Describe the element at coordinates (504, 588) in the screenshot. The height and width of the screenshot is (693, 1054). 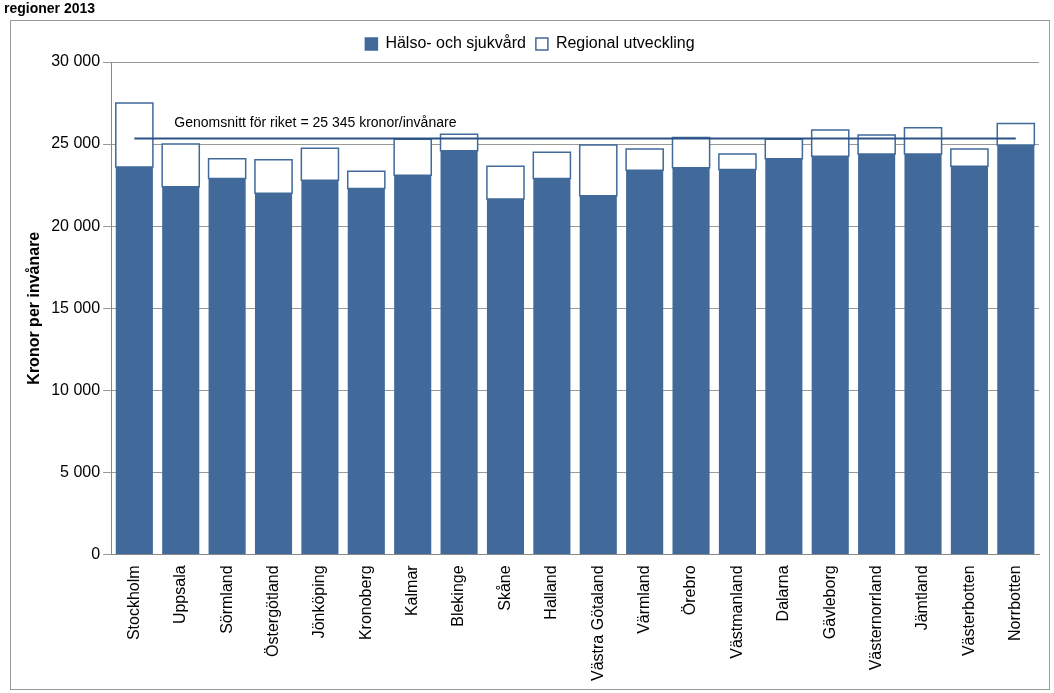
I see `x-tick-label: Skåne` at that location.